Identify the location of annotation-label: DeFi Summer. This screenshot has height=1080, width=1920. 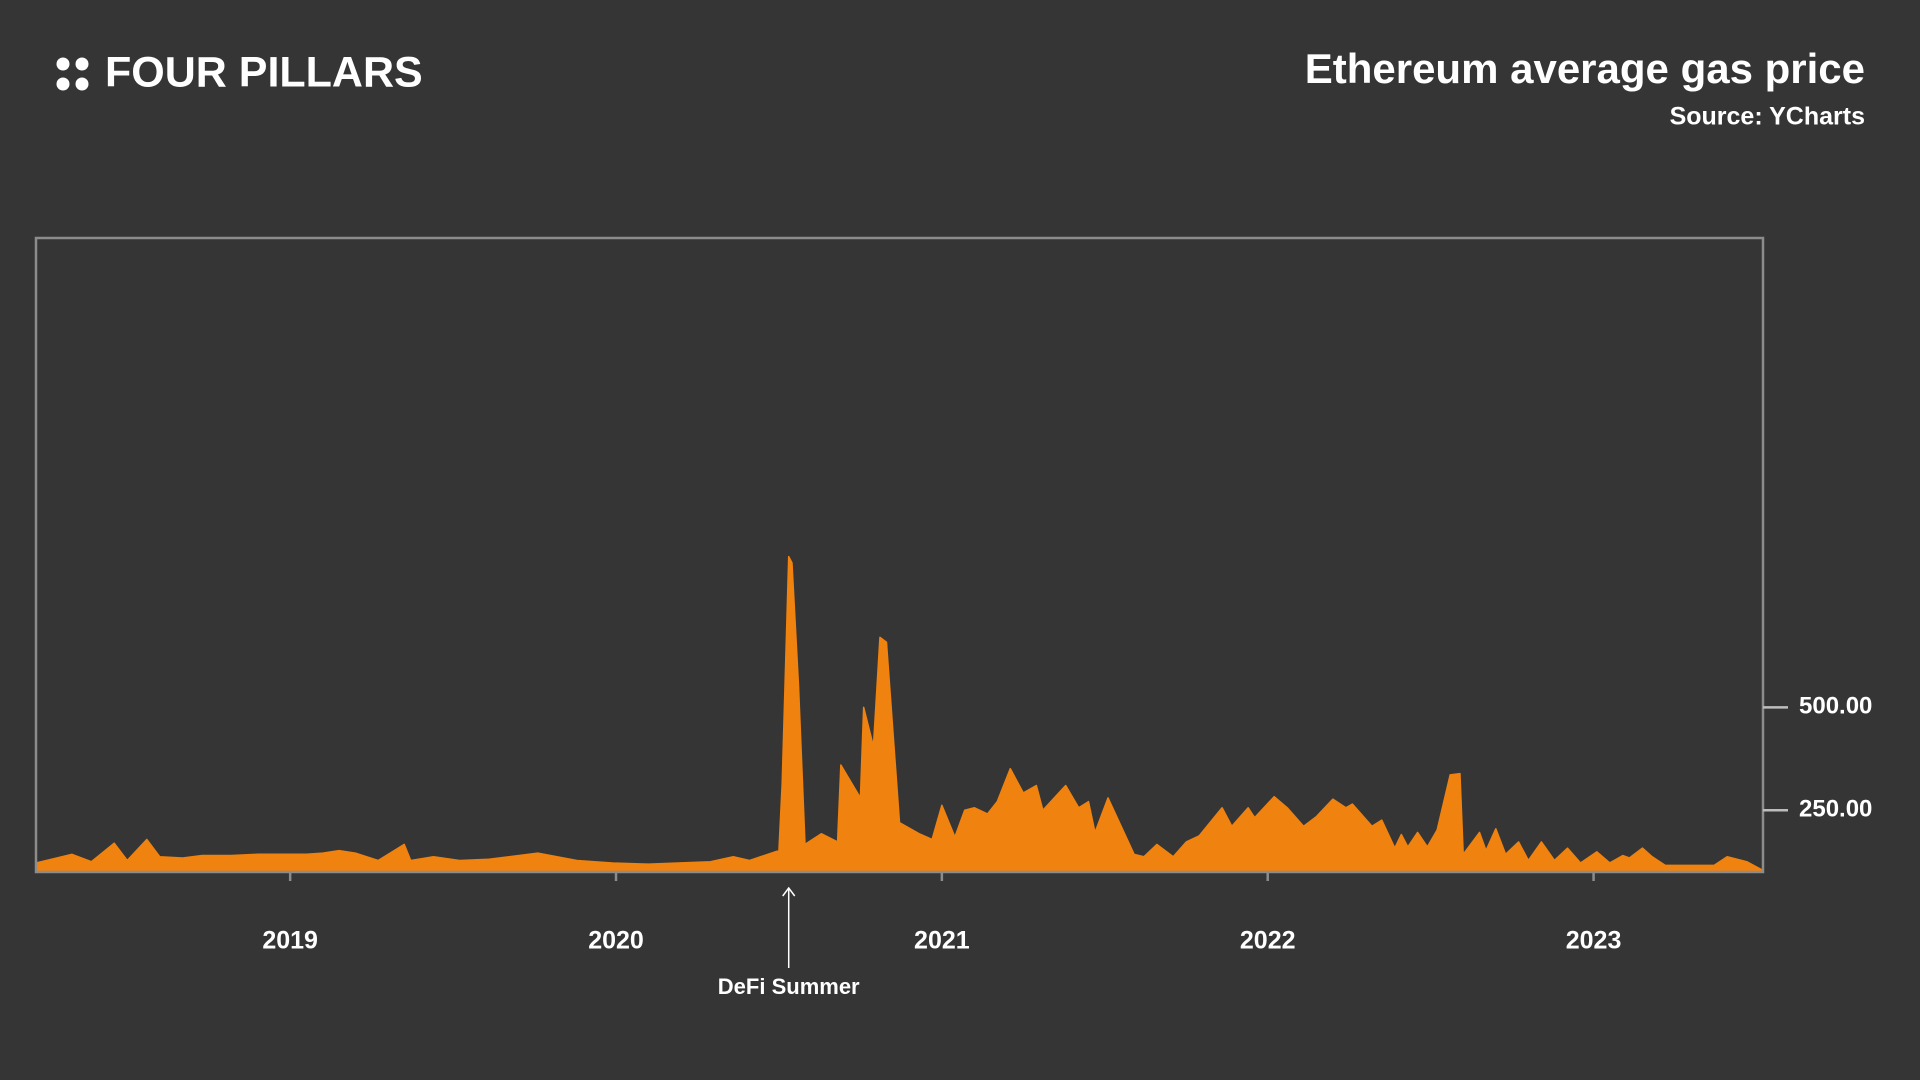
(789, 986).